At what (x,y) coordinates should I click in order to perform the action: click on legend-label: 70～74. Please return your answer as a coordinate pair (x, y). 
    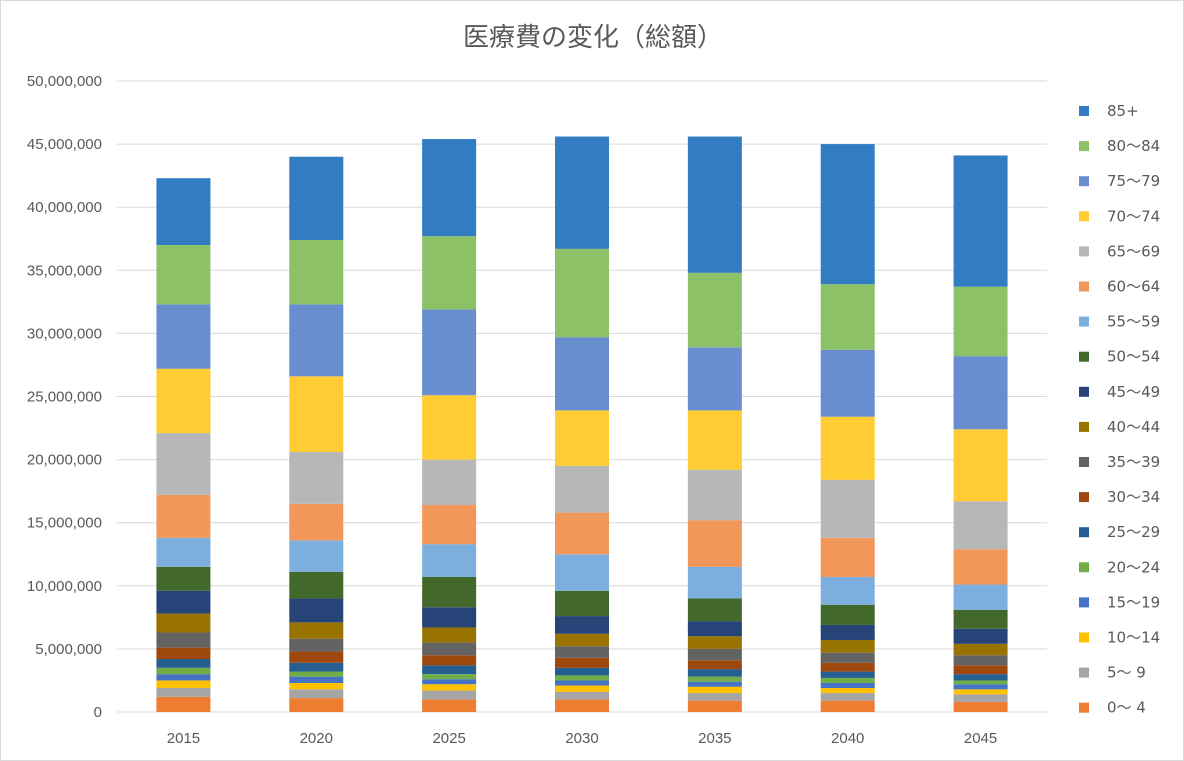
    Looking at the image, I should click on (1133, 216).